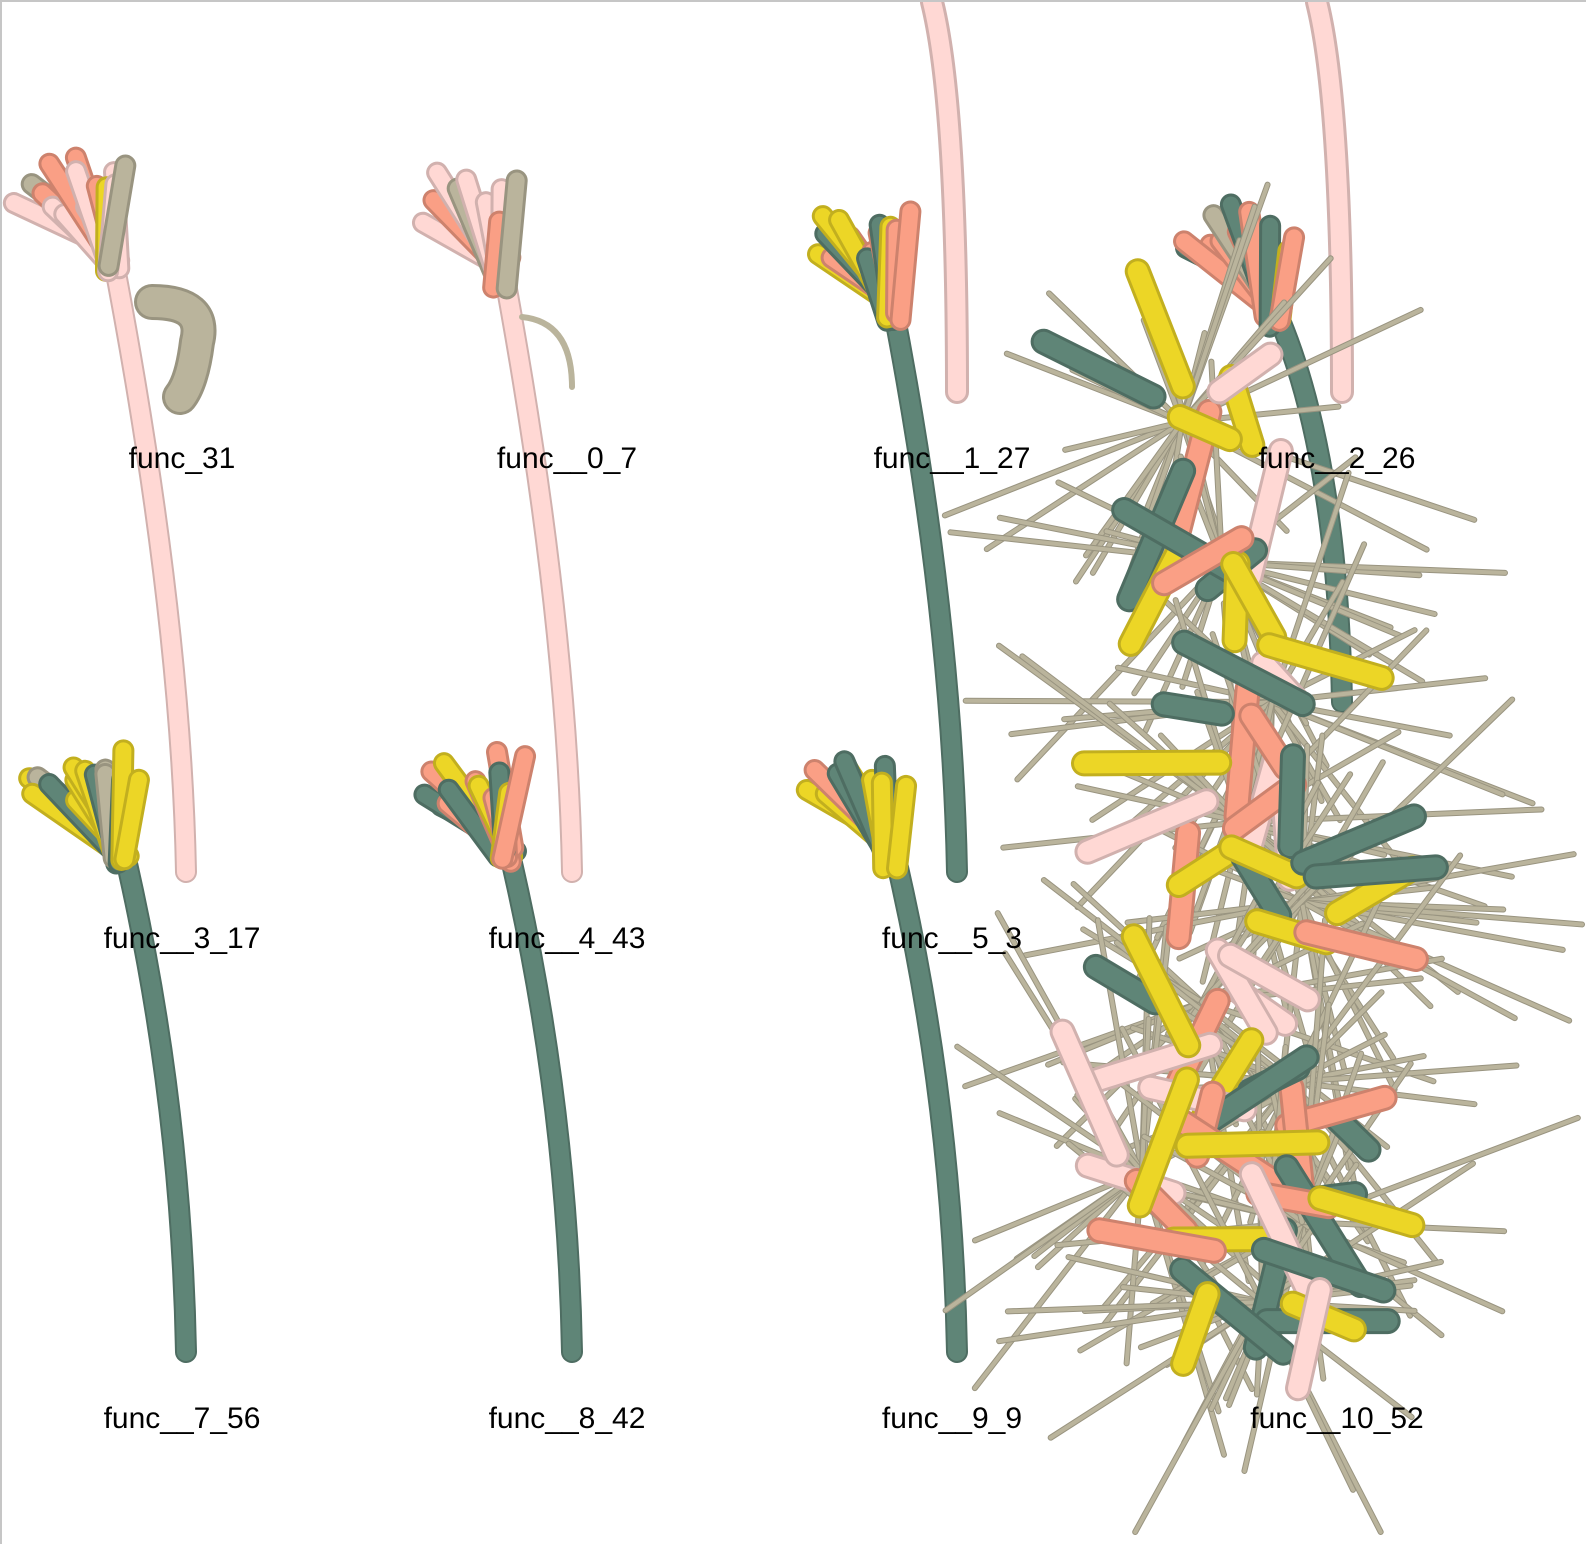 This screenshot has width=1586, height=1544. Describe the element at coordinates (149, 562) in the screenshot. I see `plant-func-31-stem` at that location.